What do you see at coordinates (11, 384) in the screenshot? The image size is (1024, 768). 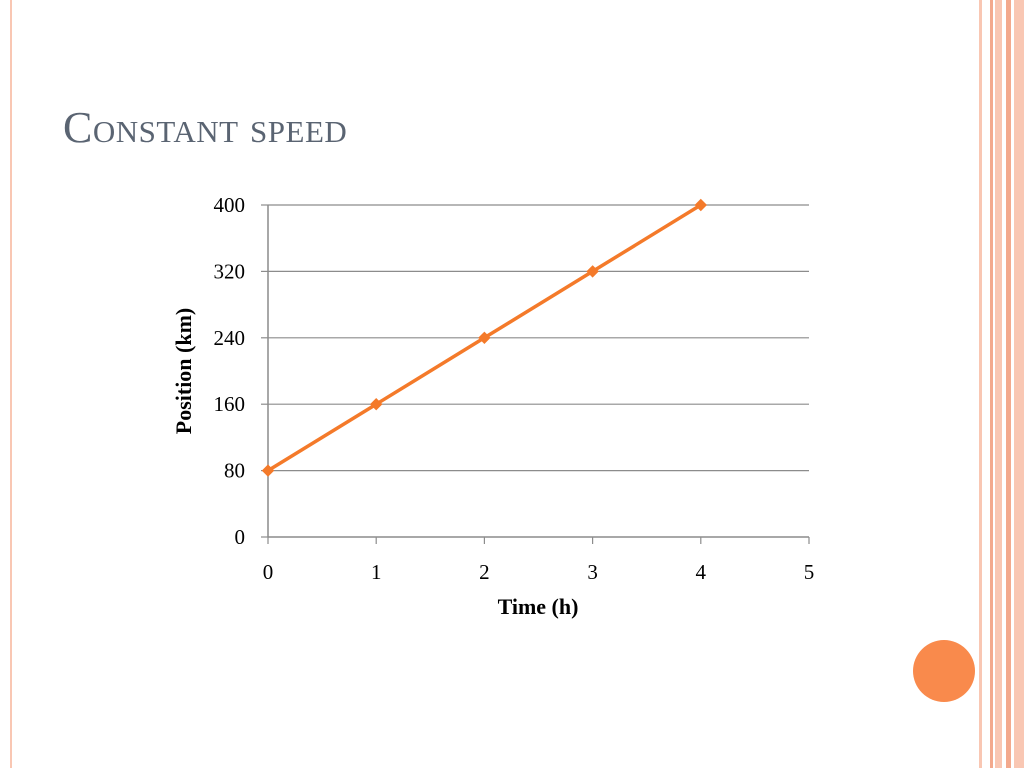 I see `frame-left-stripe` at bounding box center [11, 384].